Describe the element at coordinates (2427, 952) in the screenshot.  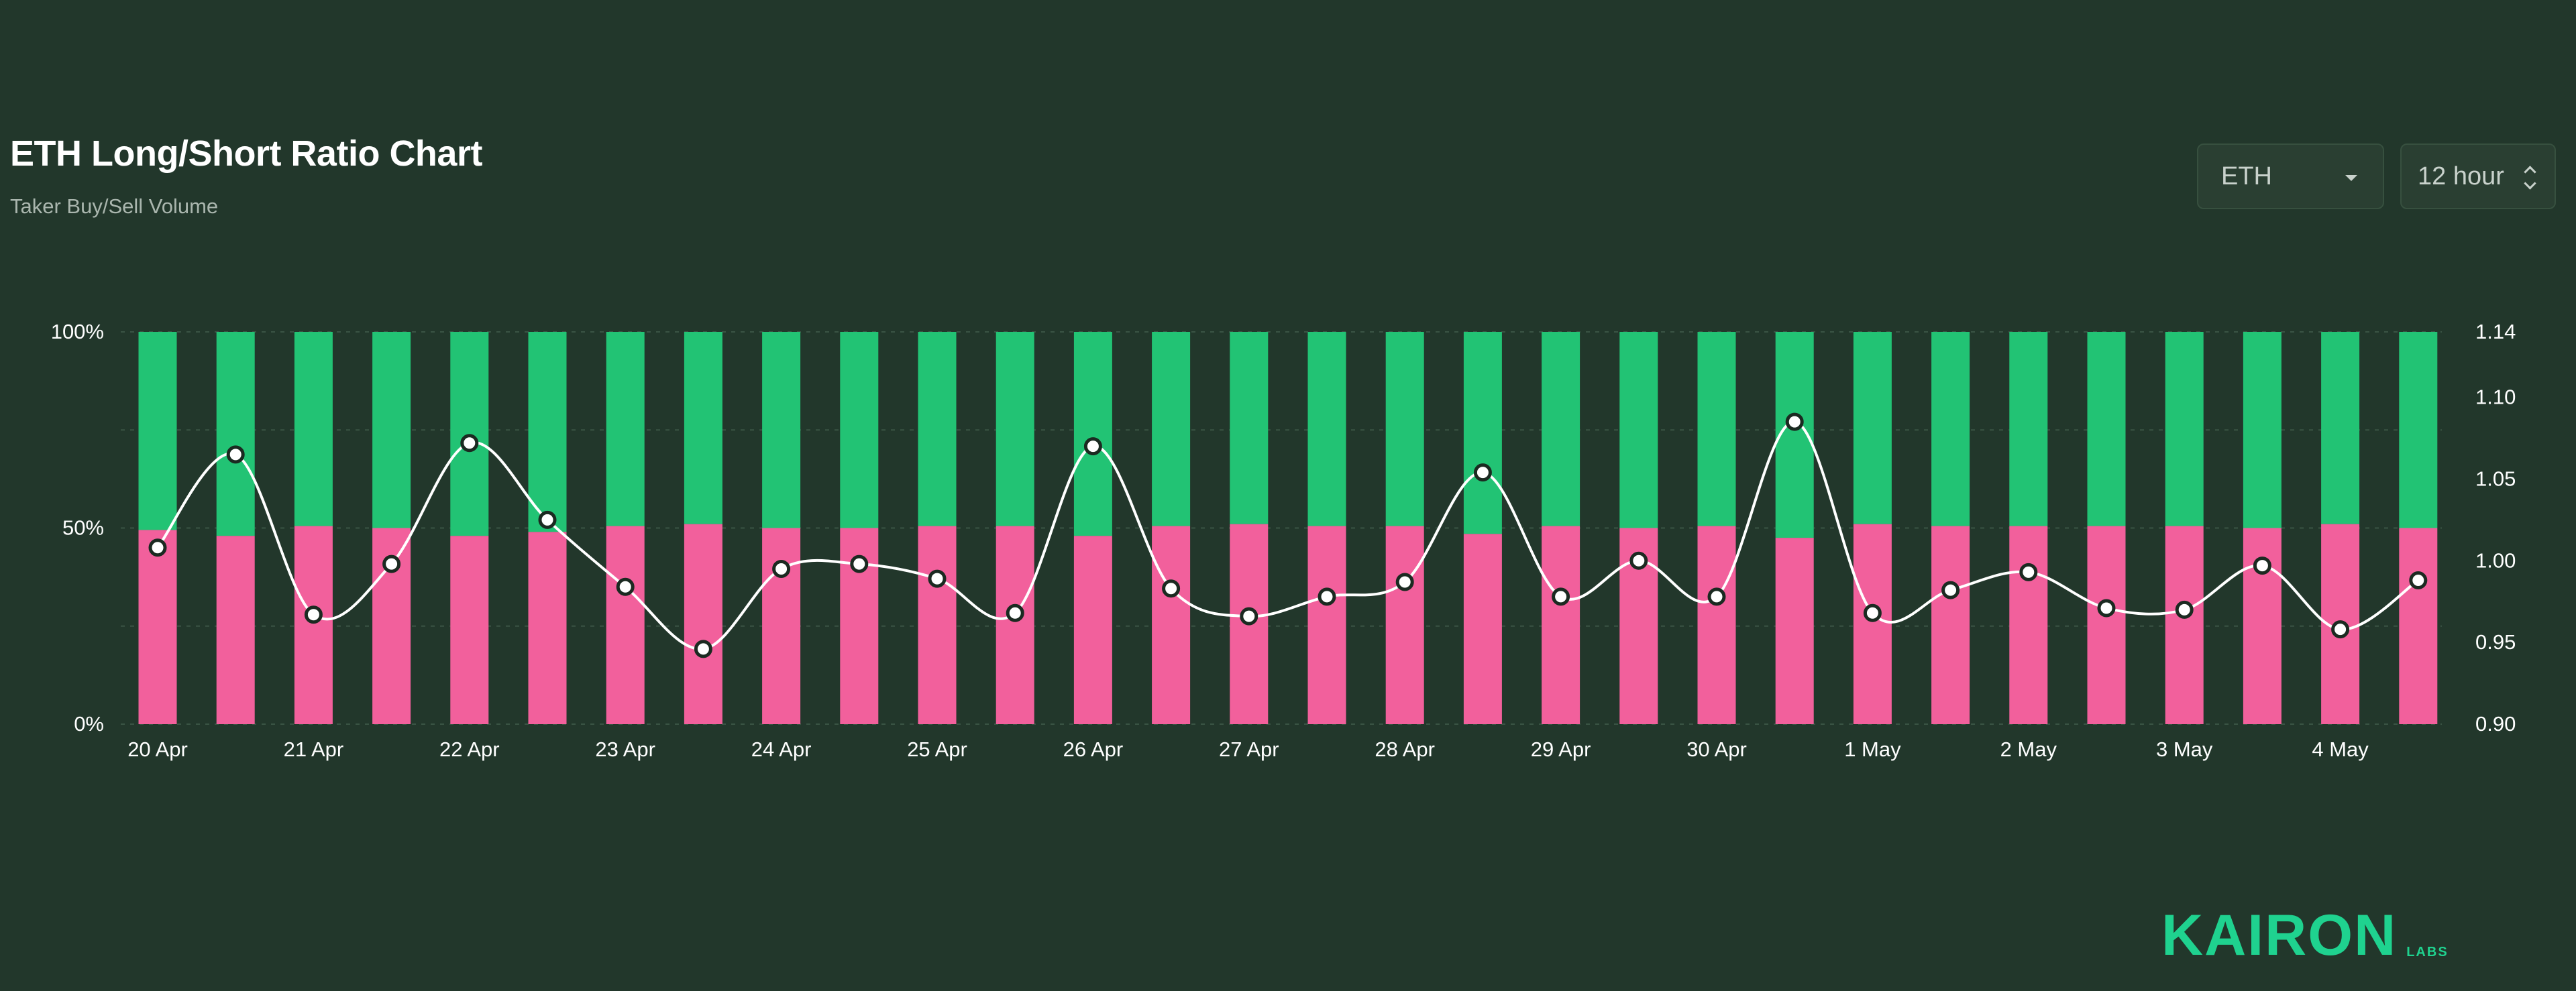
I see `logo-sub: LABS` at that location.